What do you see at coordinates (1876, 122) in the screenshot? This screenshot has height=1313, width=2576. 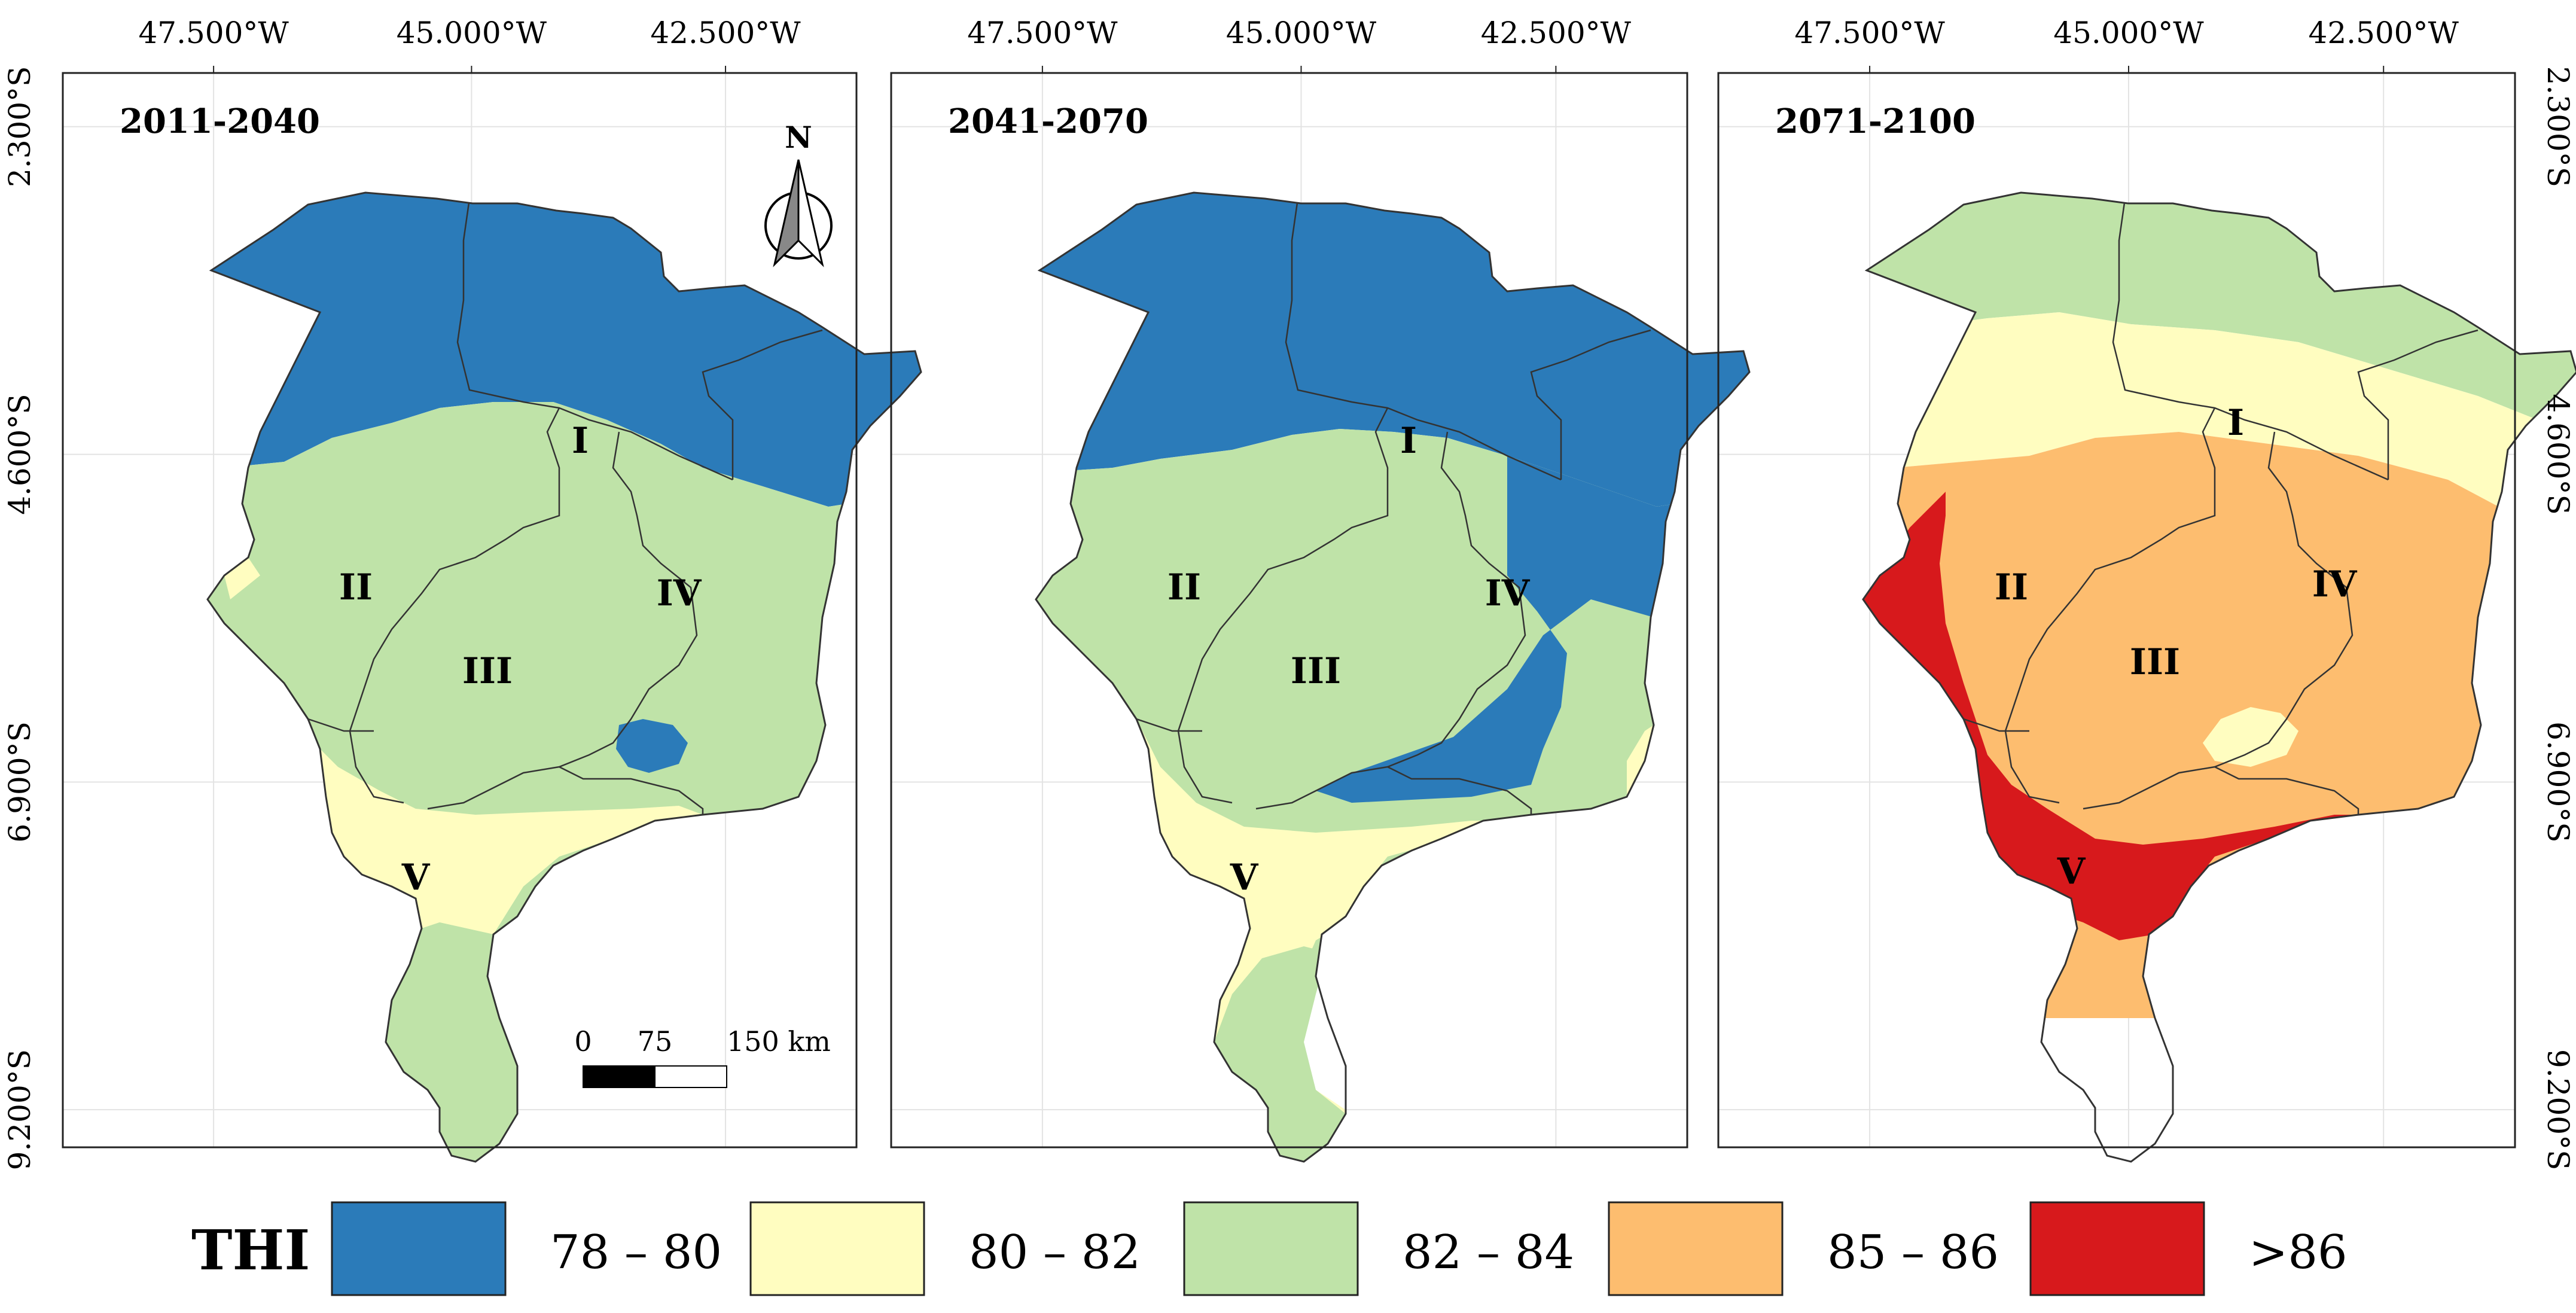 I see `period-title: 2071-2100` at bounding box center [1876, 122].